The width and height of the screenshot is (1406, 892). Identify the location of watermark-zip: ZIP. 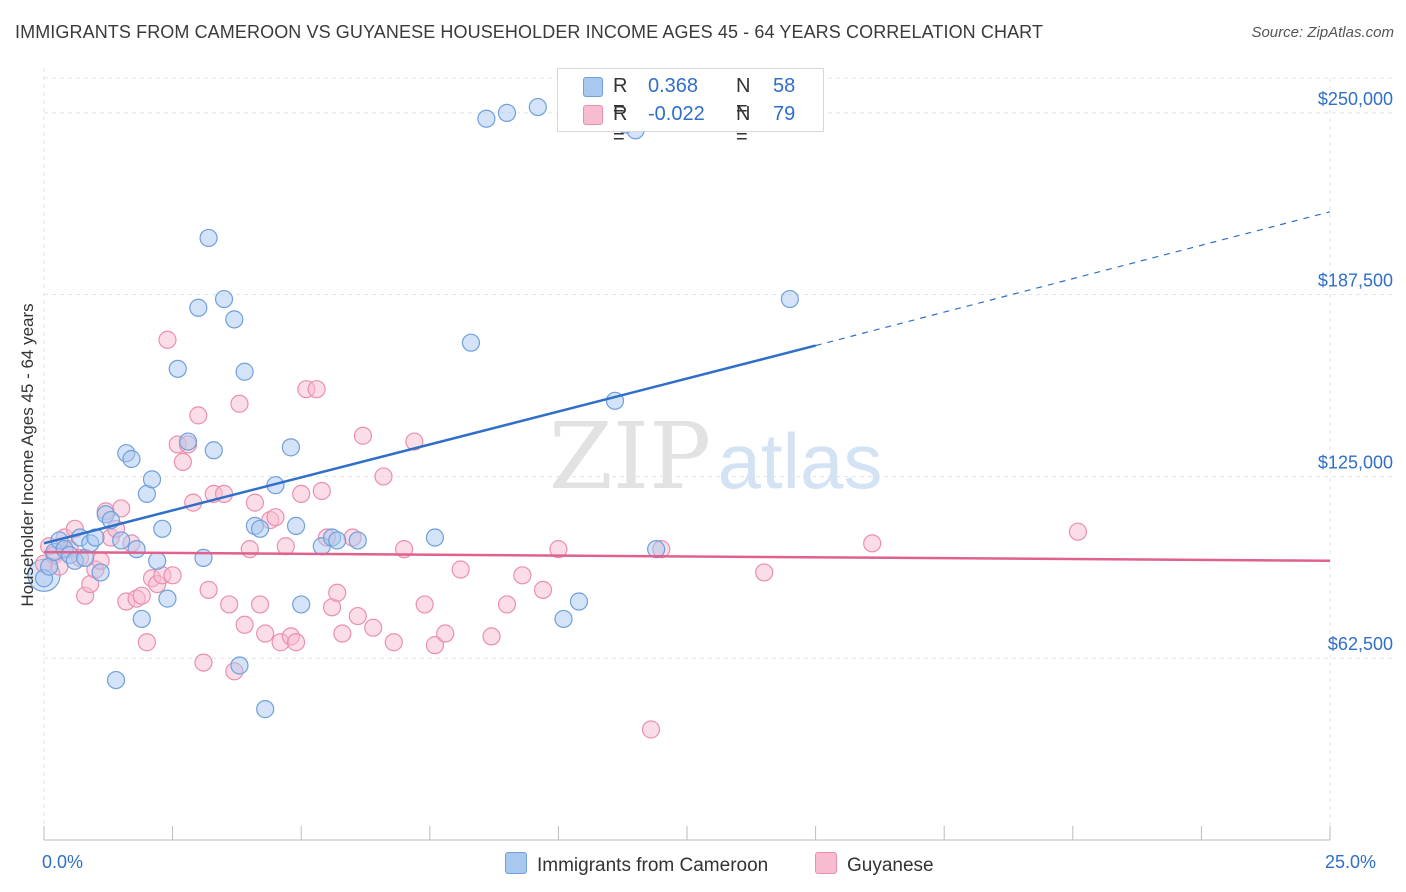
(630, 456).